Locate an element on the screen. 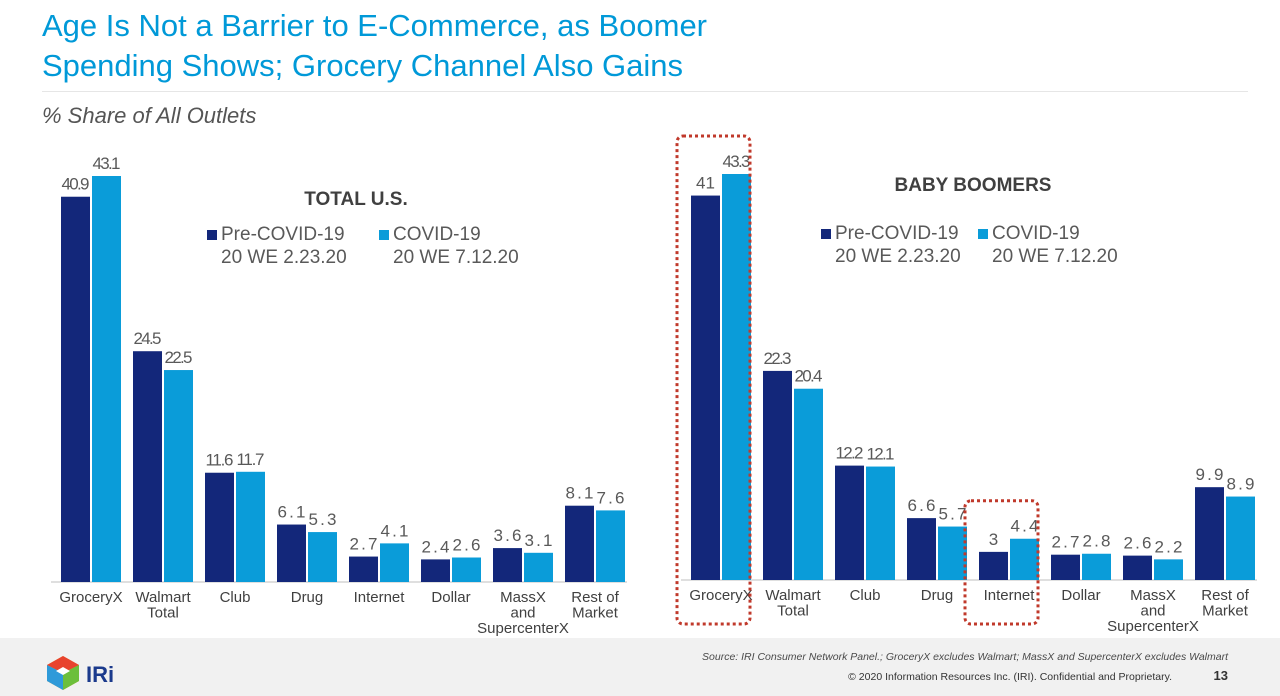 Image resolution: width=1280 pixels, height=696 pixels. category-label-0-7-1: Market is located at coordinates (595, 613).